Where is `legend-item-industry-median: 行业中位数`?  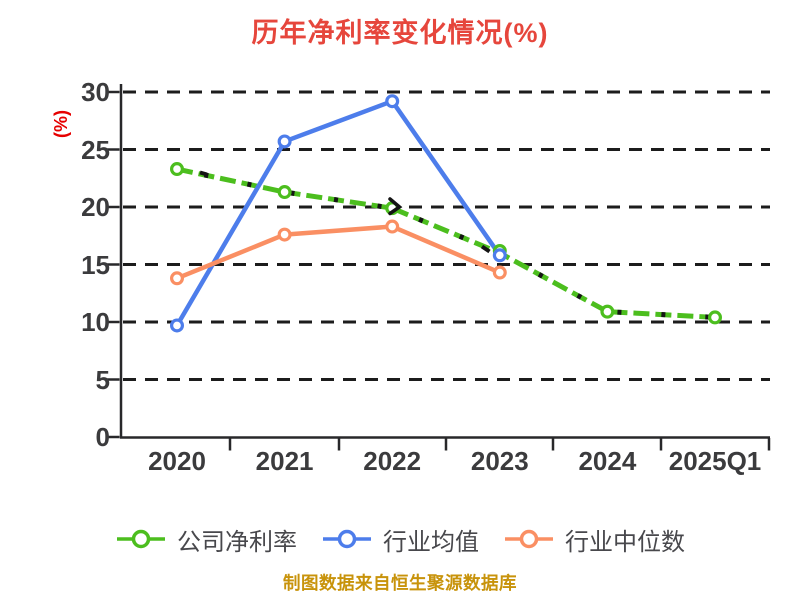 legend-item-industry-median: 行业中位数 is located at coordinates (594, 539).